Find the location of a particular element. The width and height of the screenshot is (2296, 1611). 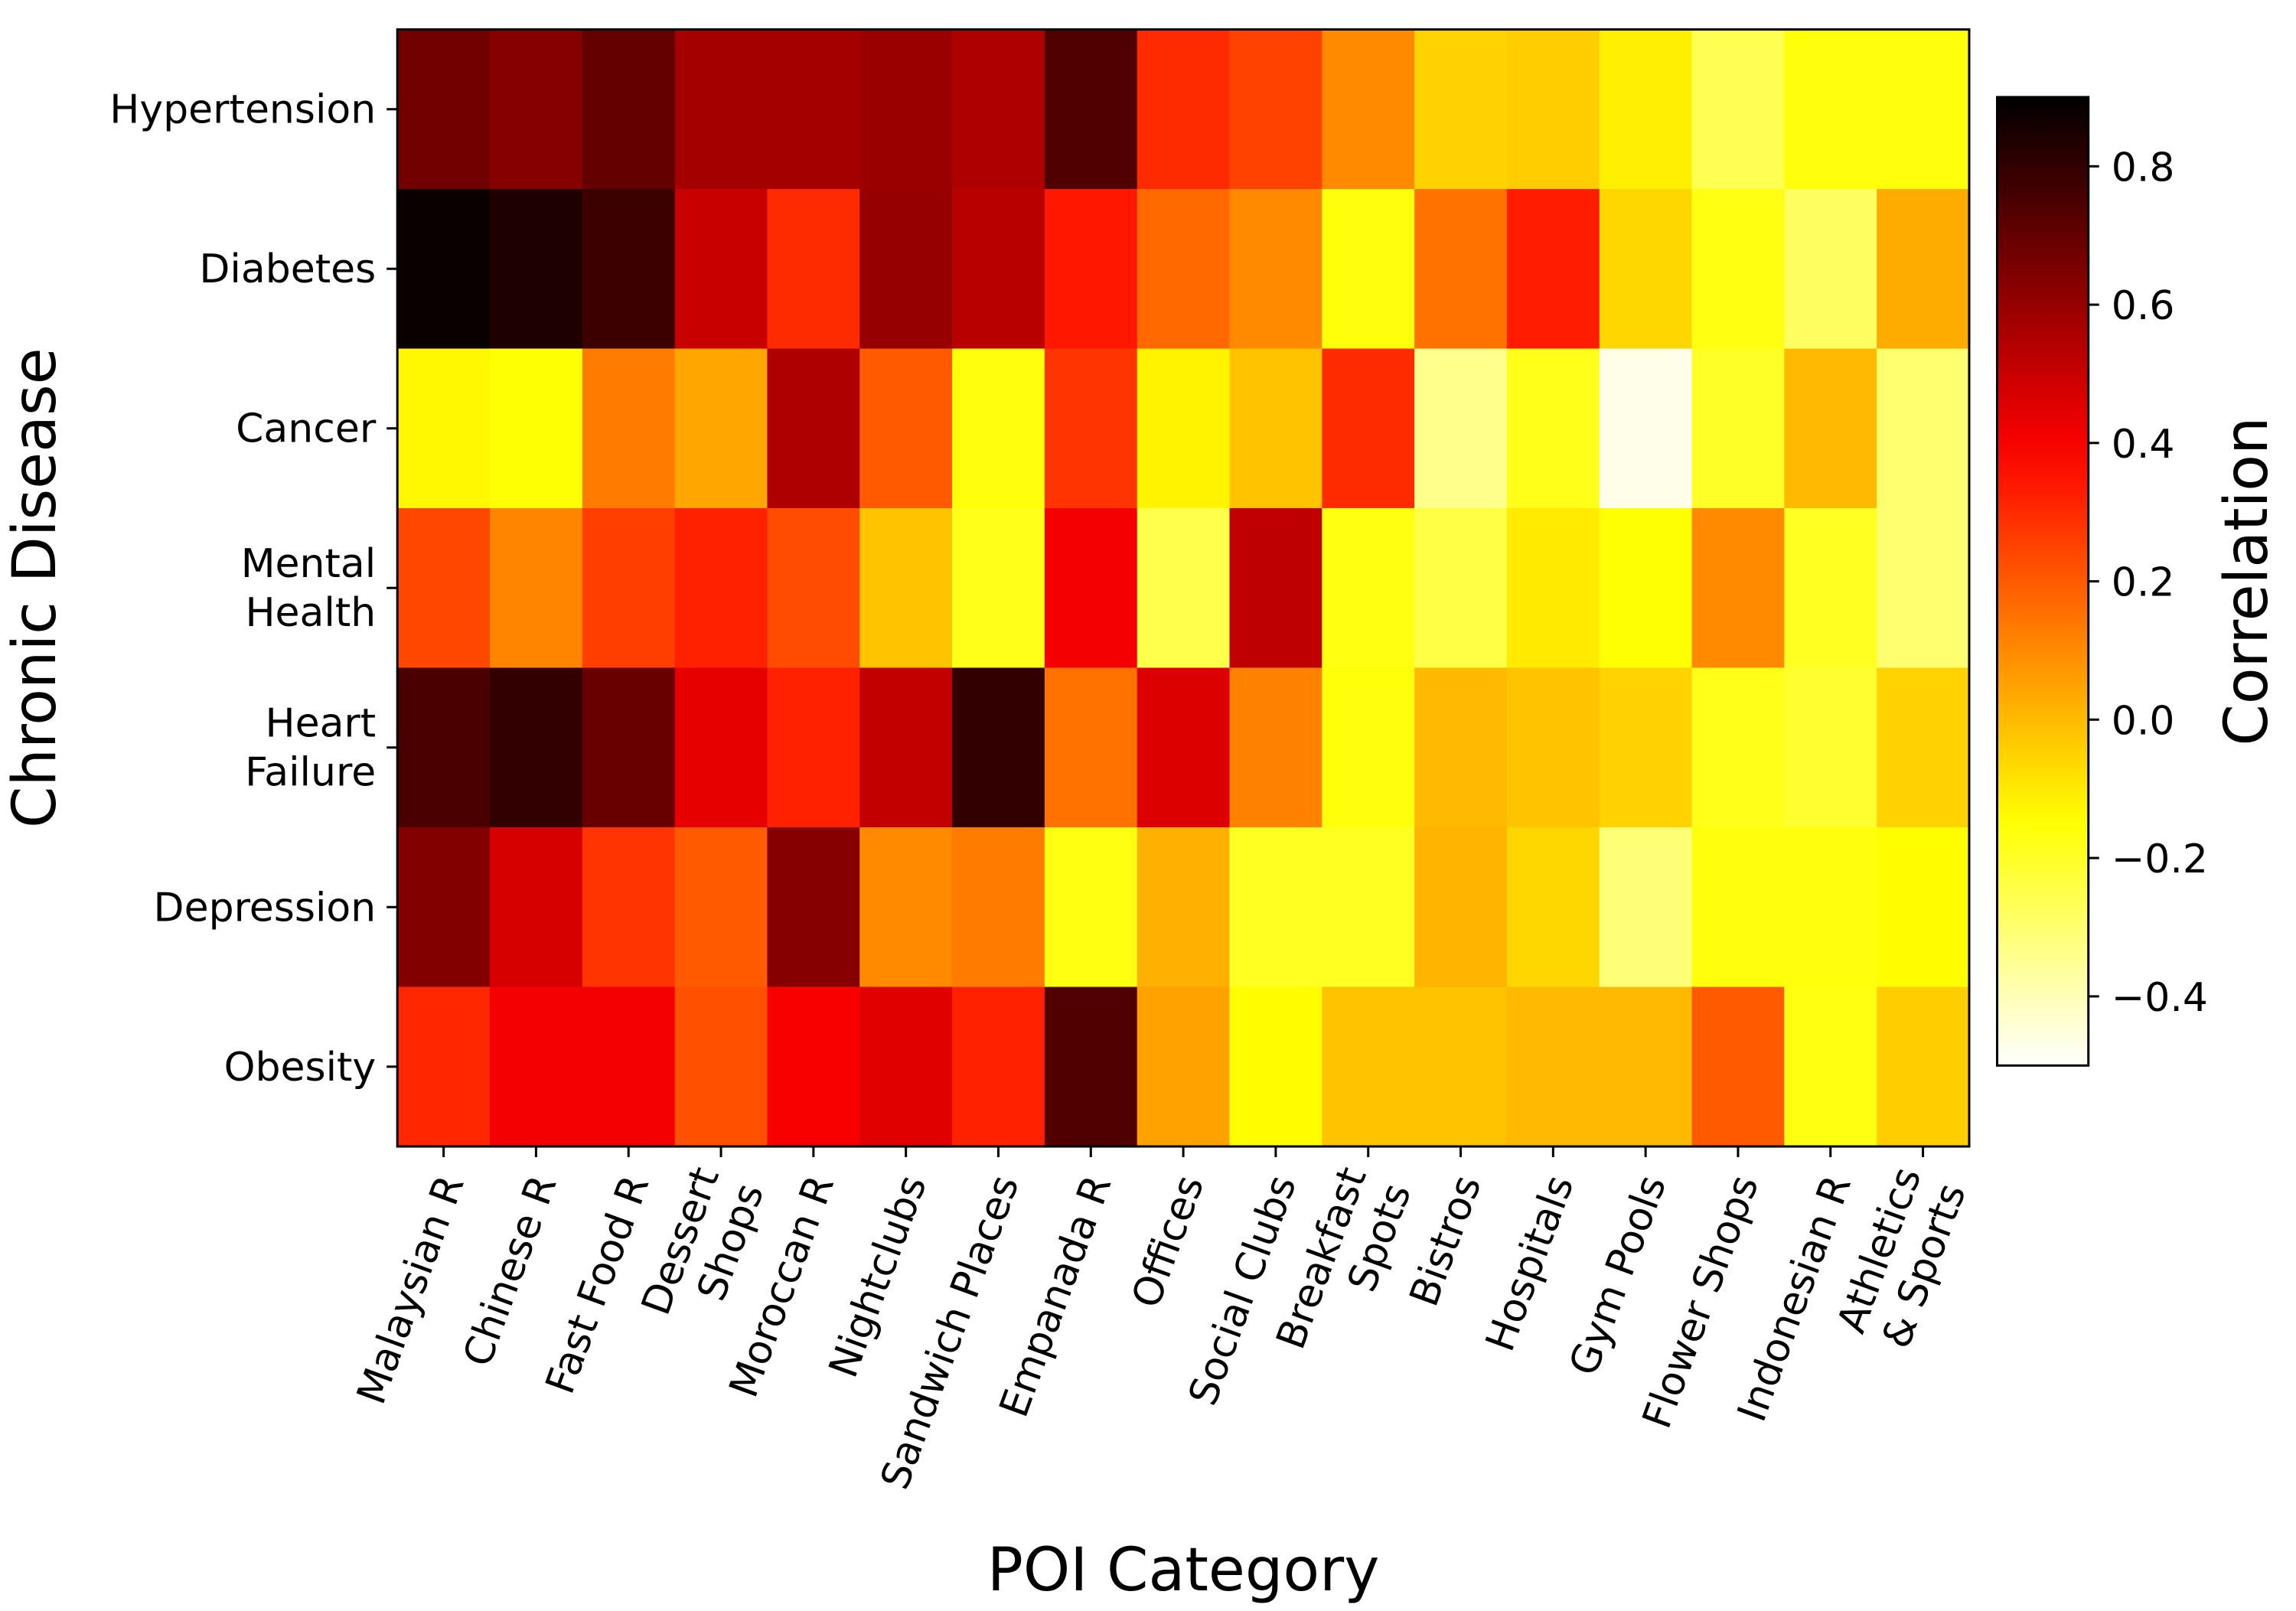

y-tick-label: Cancer is located at coordinates (306, 429).